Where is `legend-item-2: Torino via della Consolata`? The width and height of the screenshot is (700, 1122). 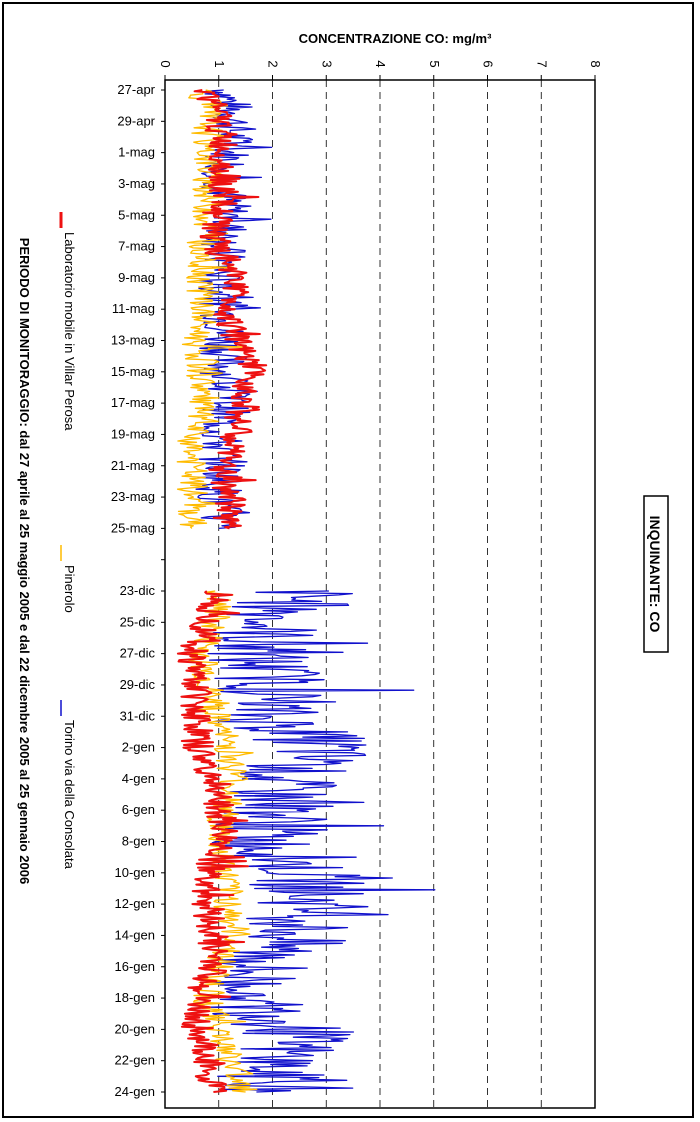 legend-item-2: Torino via della Consolata is located at coordinates (69, 795).